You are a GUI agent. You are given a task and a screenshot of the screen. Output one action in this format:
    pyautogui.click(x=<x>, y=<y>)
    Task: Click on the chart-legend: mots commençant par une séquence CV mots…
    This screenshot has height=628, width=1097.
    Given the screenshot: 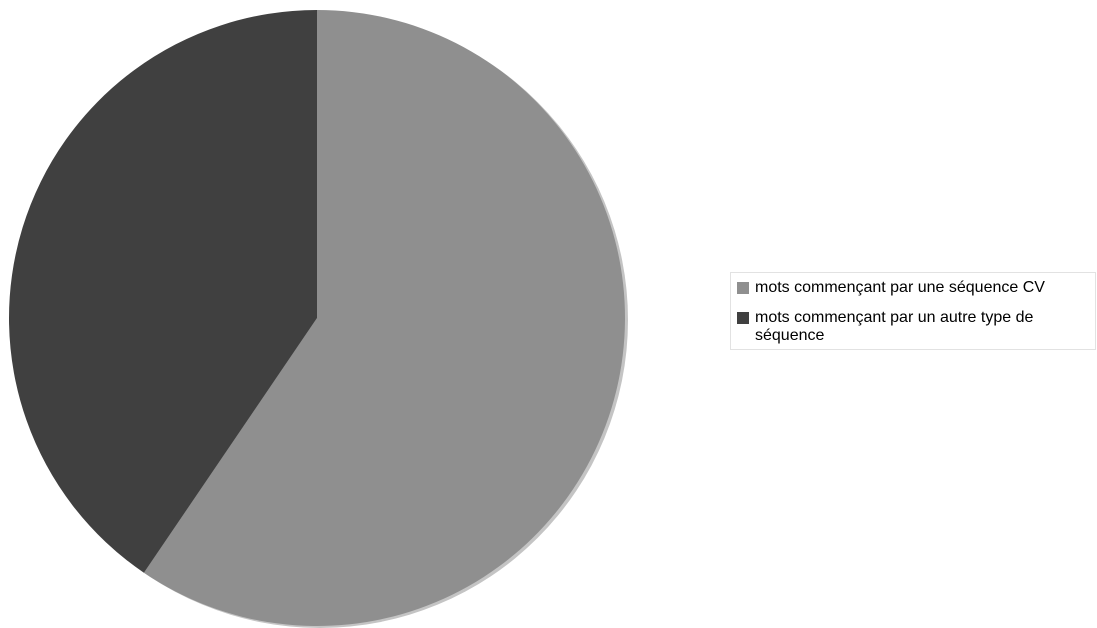 What is the action you would take?
    pyautogui.click(x=913, y=311)
    